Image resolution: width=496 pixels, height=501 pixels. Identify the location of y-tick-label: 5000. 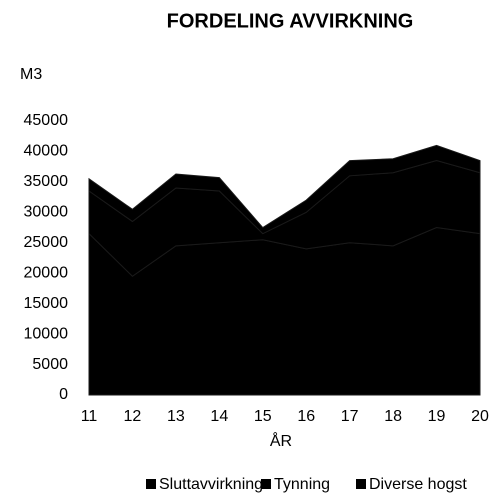
(50, 364).